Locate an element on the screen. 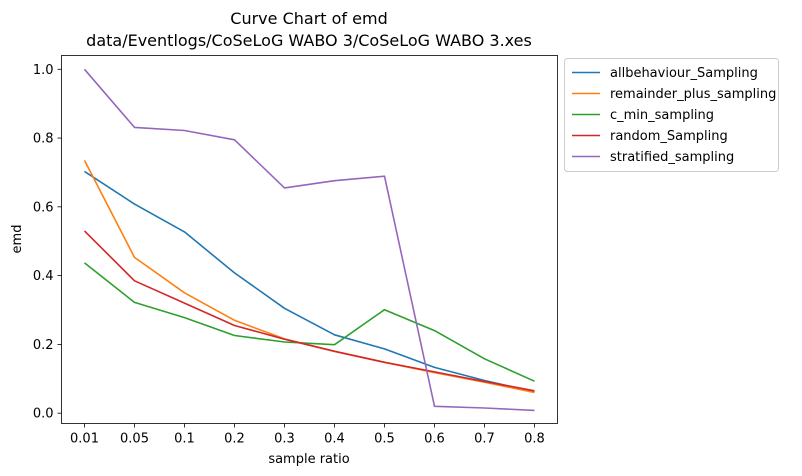 This screenshot has height=476, width=802. x-tick-label: 0.1 is located at coordinates (184, 439).